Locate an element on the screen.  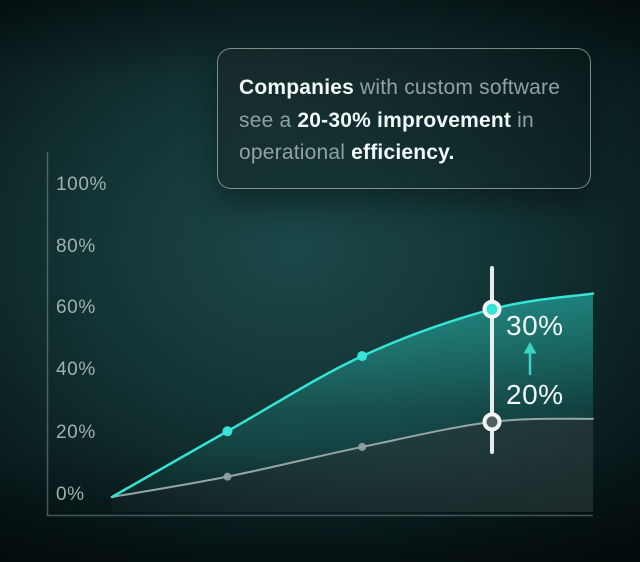
upper-highlight-dot is located at coordinates (492, 309).